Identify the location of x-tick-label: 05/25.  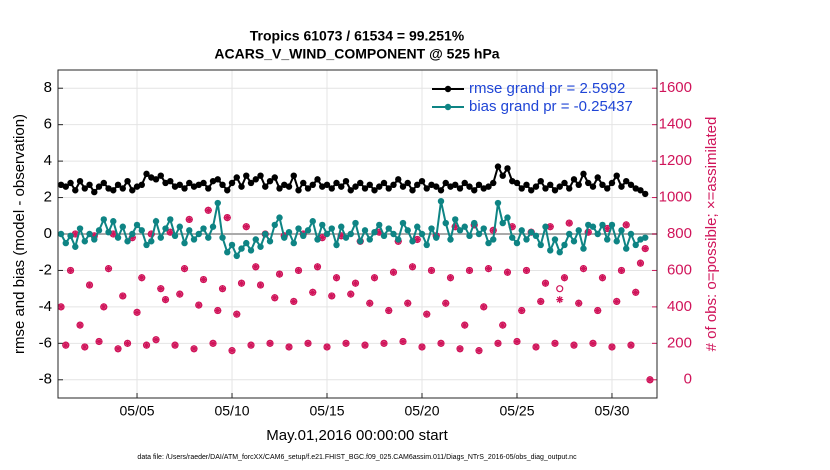
(516, 411).